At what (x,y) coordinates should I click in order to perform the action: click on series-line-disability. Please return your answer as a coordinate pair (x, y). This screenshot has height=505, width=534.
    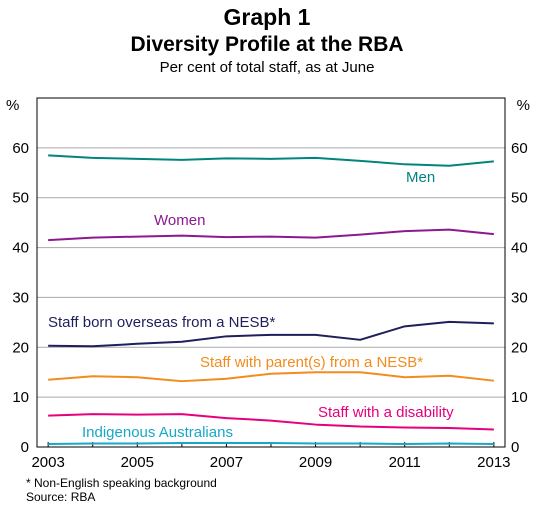
    Looking at the image, I should click on (271, 422).